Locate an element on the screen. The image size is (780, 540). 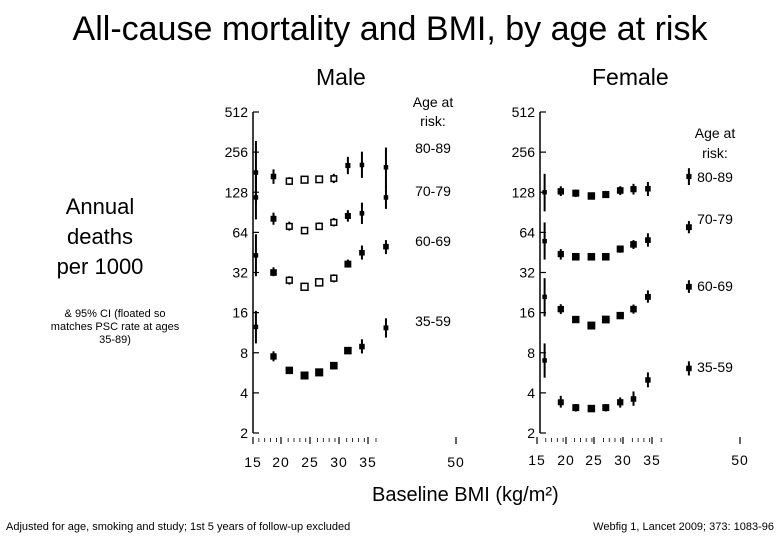
y-tick-label: 512 is located at coordinates (237, 112).